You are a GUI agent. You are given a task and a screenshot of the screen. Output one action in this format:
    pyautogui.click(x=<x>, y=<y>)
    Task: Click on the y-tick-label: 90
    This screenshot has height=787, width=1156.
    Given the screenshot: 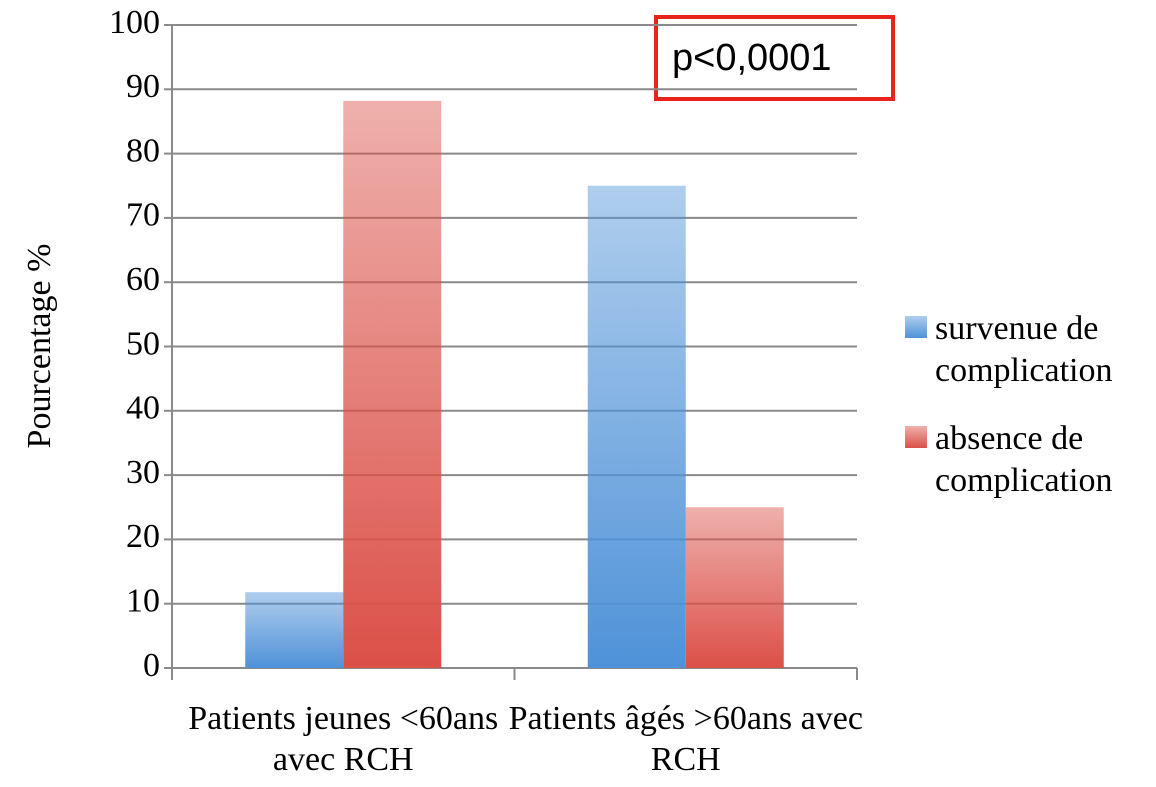 What is the action you would take?
    pyautogui.click(x=143, y=86)
    